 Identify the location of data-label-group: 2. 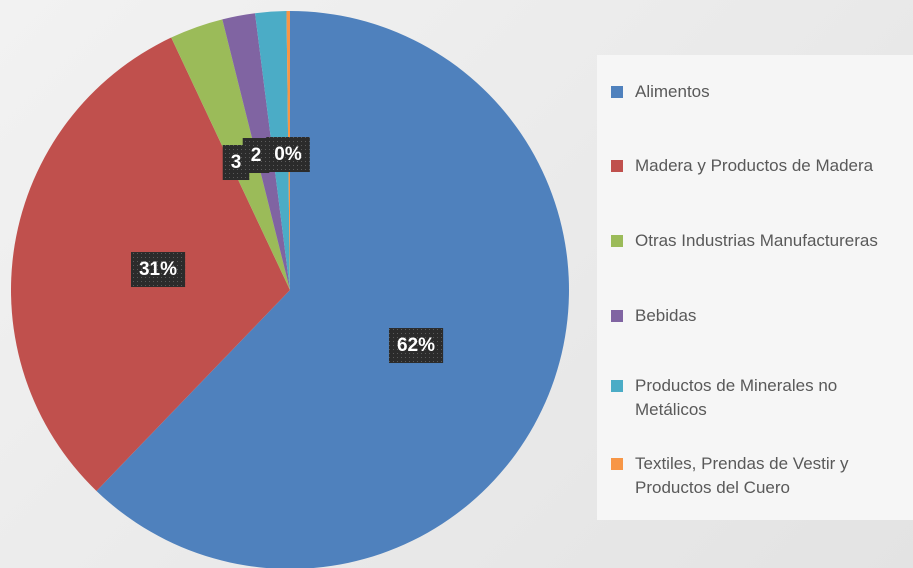
(256, 156).